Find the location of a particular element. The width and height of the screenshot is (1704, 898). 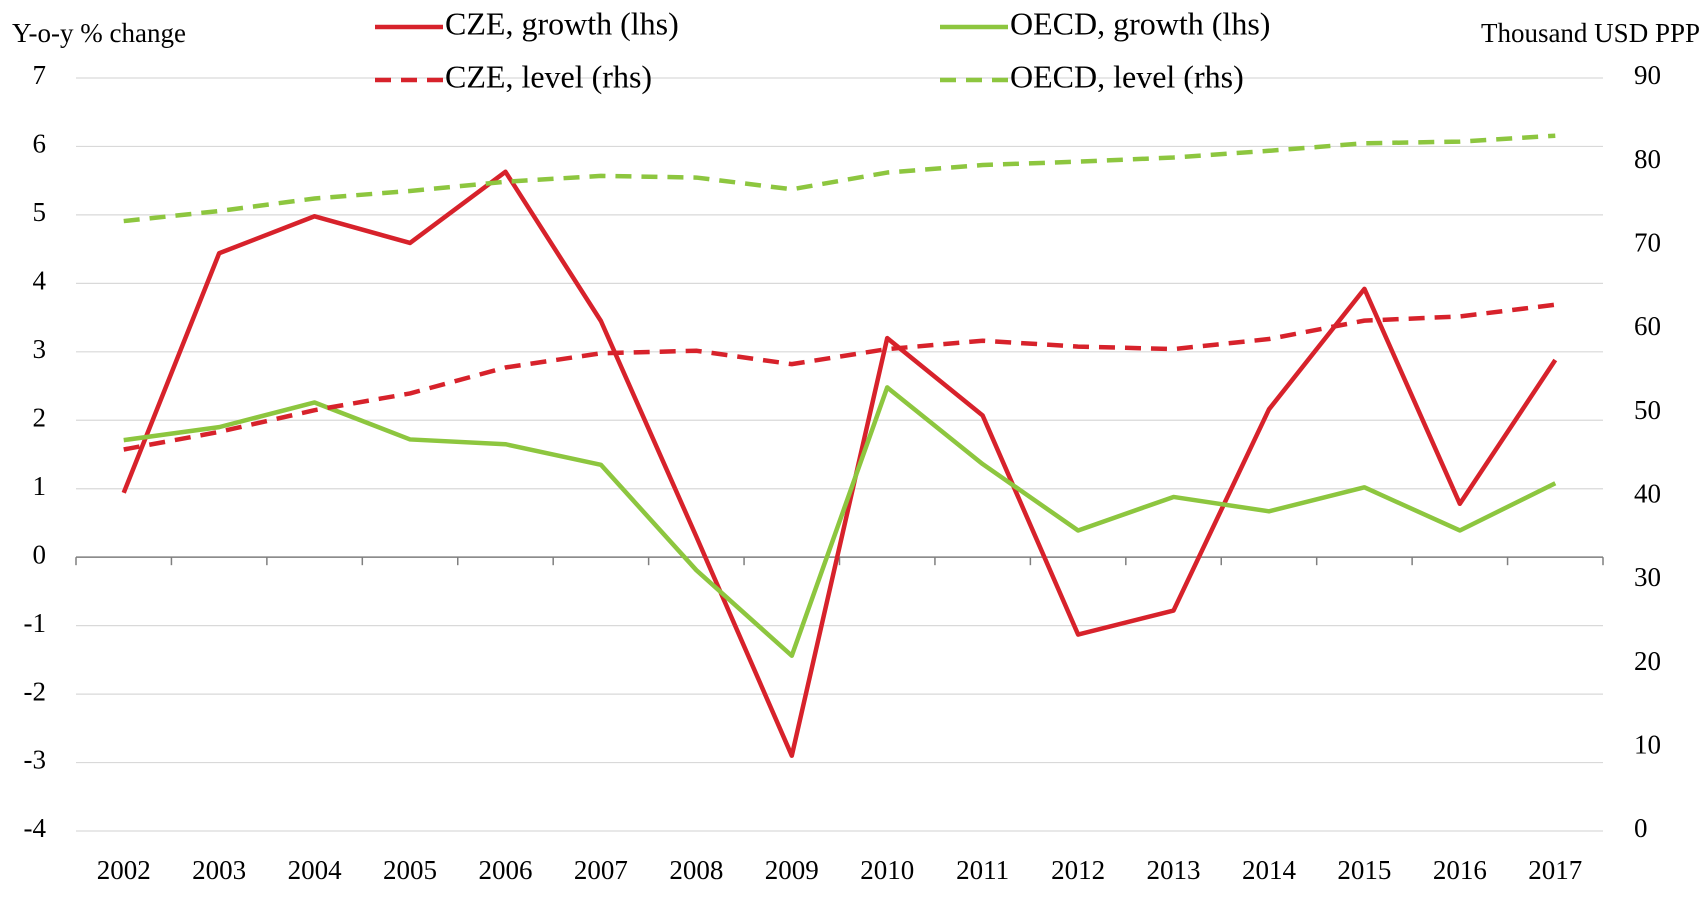

y-tick-label: 2 is located at coordinates (40, 417).